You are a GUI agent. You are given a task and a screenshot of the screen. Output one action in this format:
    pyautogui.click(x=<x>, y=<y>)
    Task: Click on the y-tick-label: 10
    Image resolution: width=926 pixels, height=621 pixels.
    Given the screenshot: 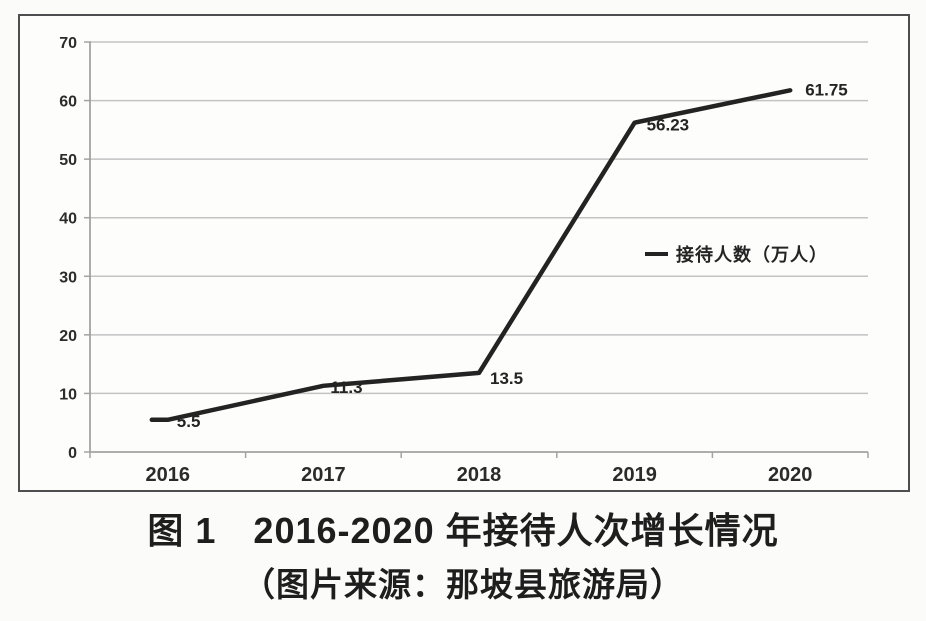 What is the action you would take?
    pyautogui.click(x=68, y=394)
    